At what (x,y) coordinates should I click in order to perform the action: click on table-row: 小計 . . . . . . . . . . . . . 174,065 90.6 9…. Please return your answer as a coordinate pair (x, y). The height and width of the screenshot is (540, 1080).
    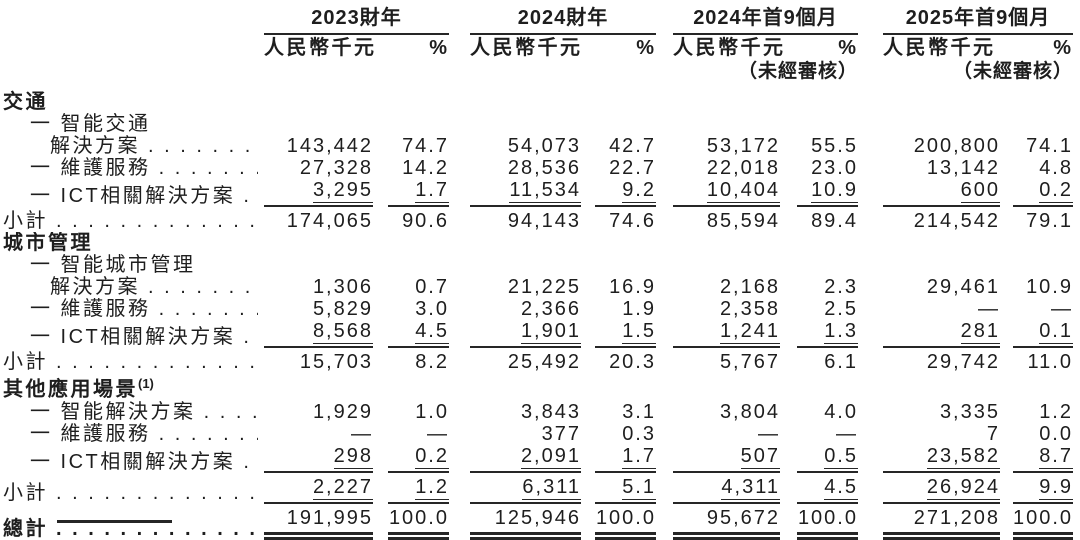
    Looking at the image, I should click on (536, 219).